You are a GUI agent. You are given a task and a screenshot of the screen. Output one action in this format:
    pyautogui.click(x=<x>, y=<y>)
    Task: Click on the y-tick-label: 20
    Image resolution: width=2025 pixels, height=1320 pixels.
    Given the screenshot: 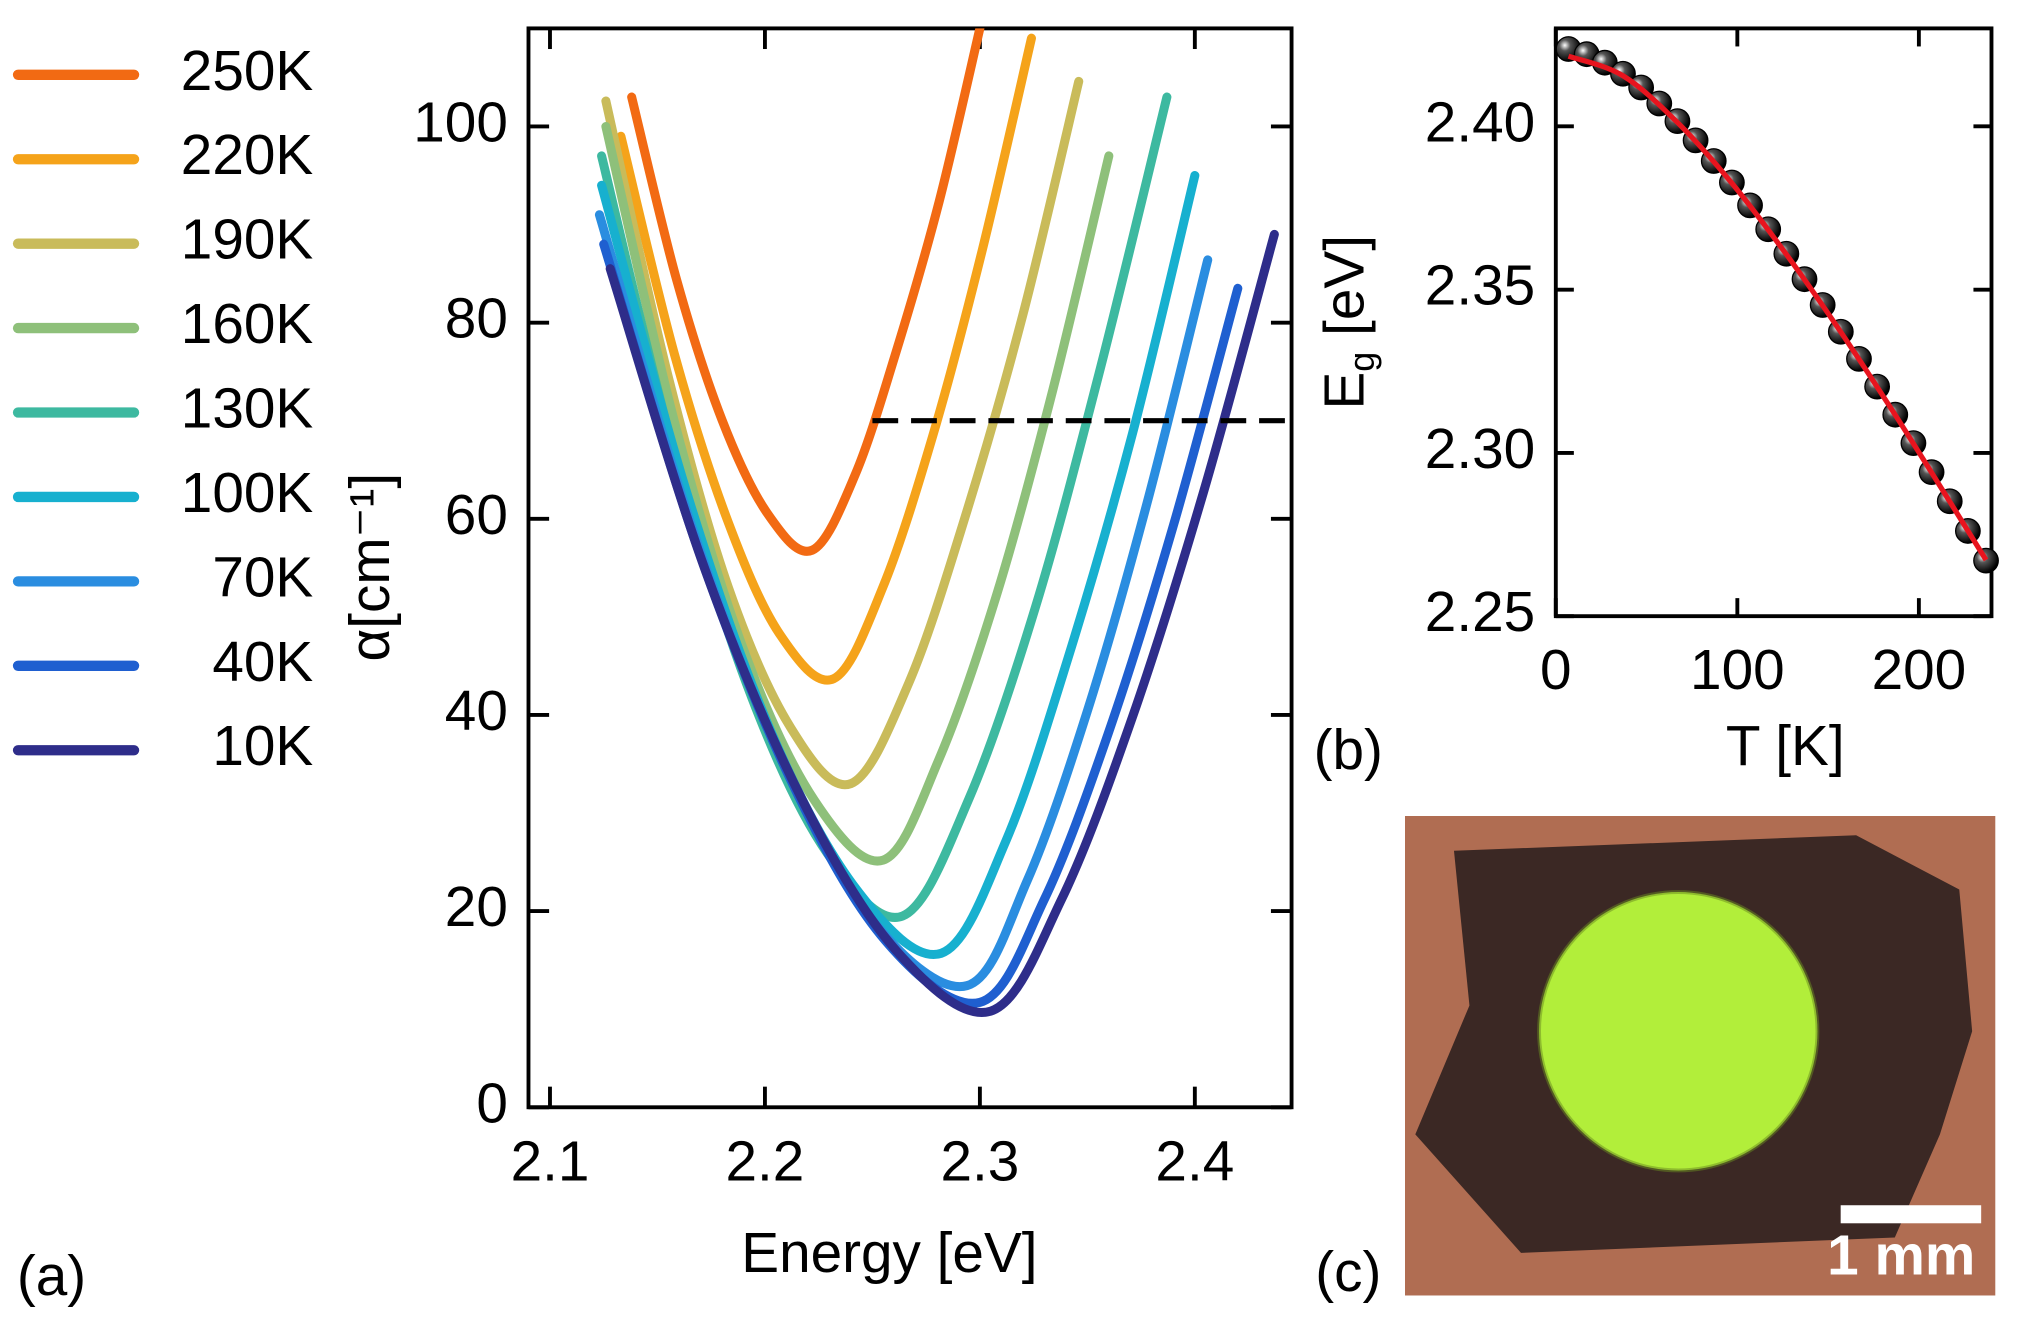 What is the action you would take?
    pyautogui.click(x=476, y=907)
    